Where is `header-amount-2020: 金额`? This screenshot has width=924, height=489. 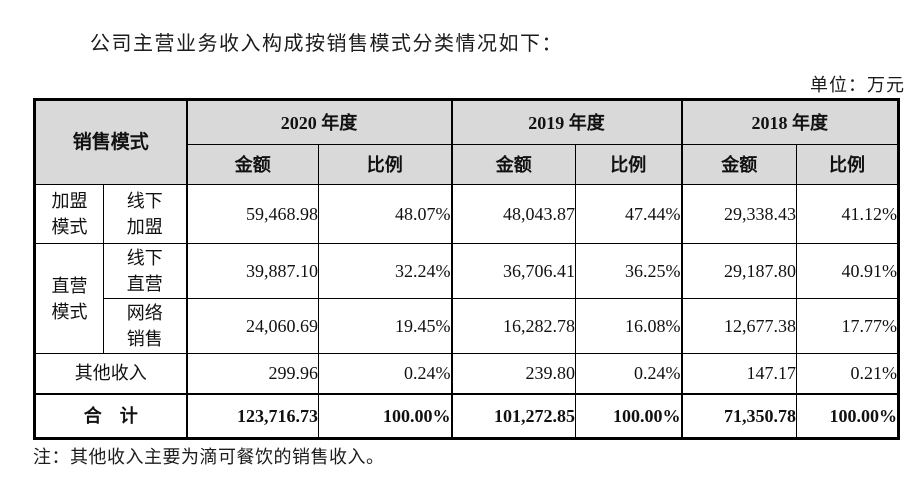 header-amount-2020: 金额 is located at coordinates (252, 164).